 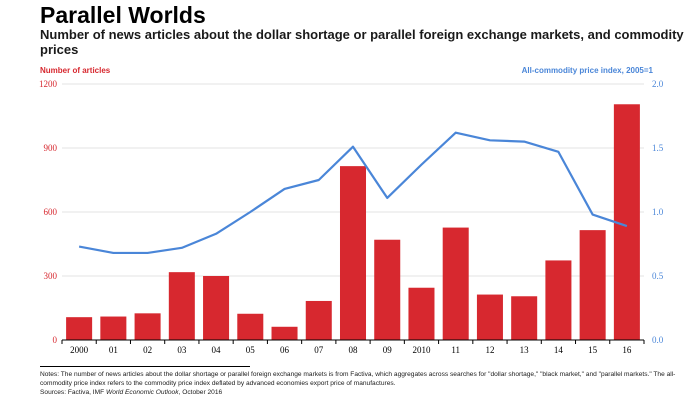 What do you see at coordinates (627, 350) in the screenshot?
I see `x-tick-label: 16` at bounding box center [627, 350].